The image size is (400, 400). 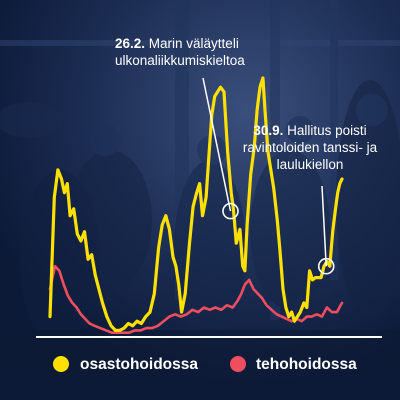 I want to click on legend: osastohoidossa tehohoidossa, so click(x=205, y=364).